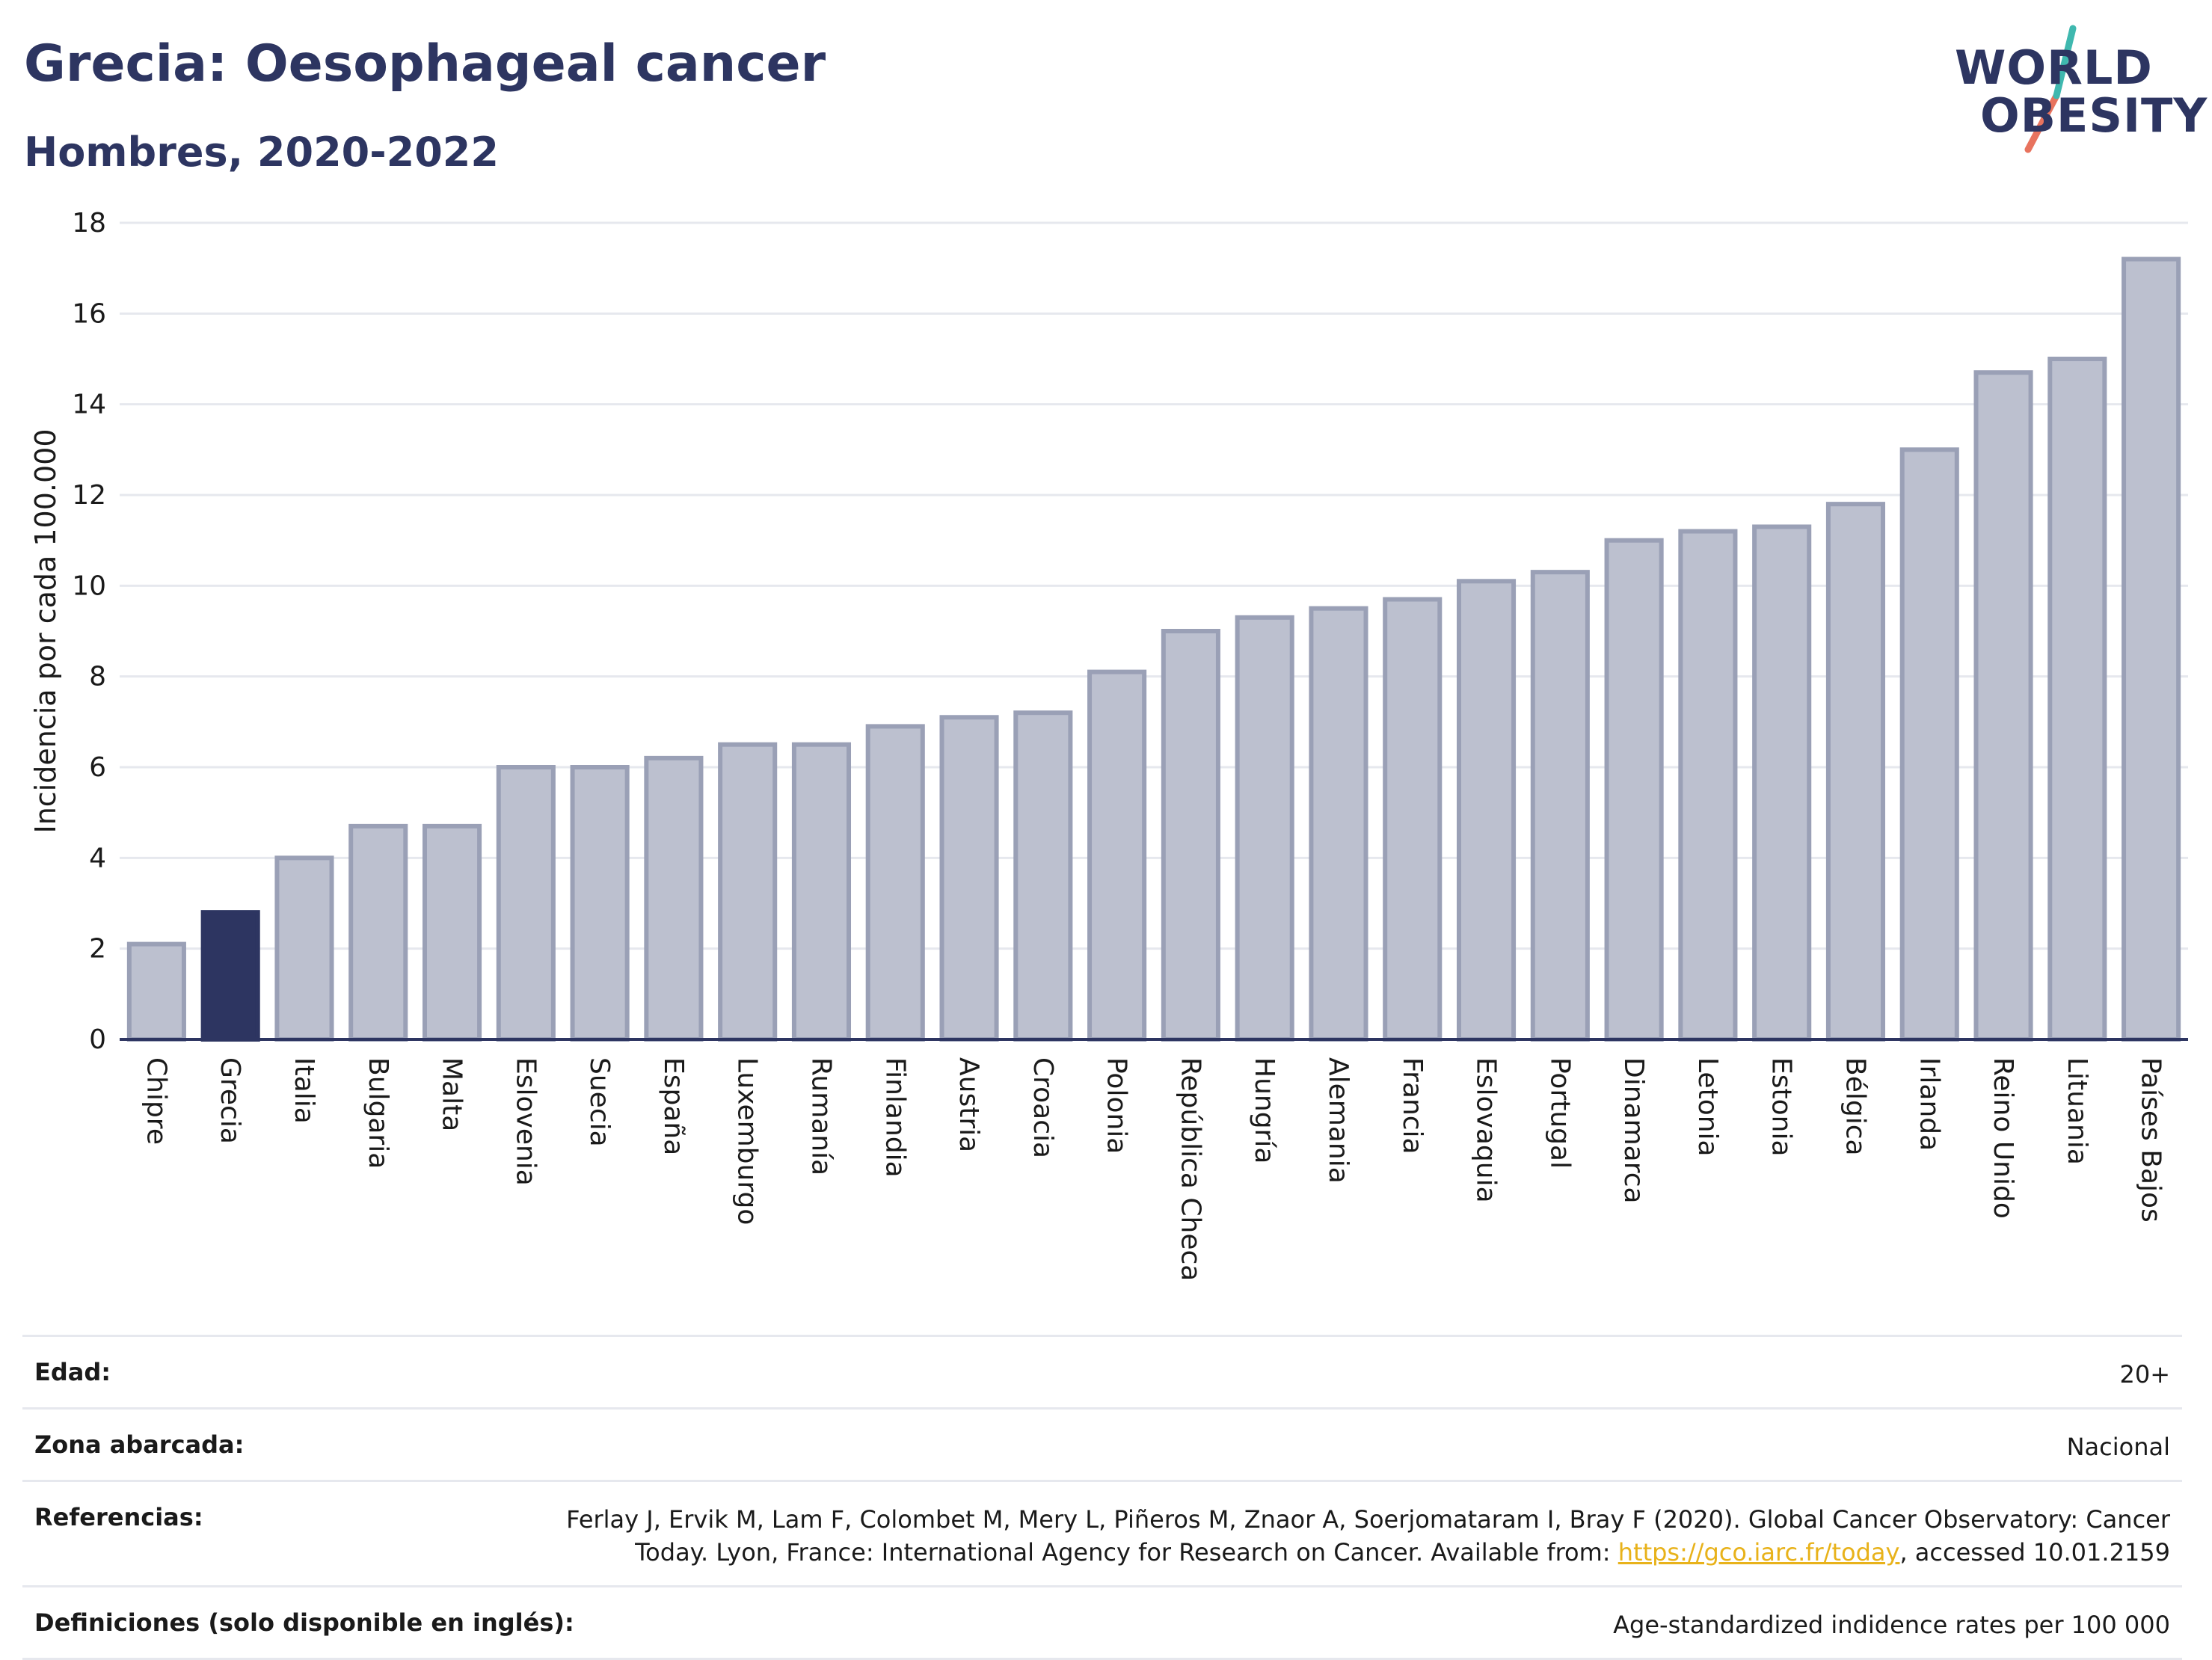  I want to click on x-tick-label: España, so click(673, 1106).